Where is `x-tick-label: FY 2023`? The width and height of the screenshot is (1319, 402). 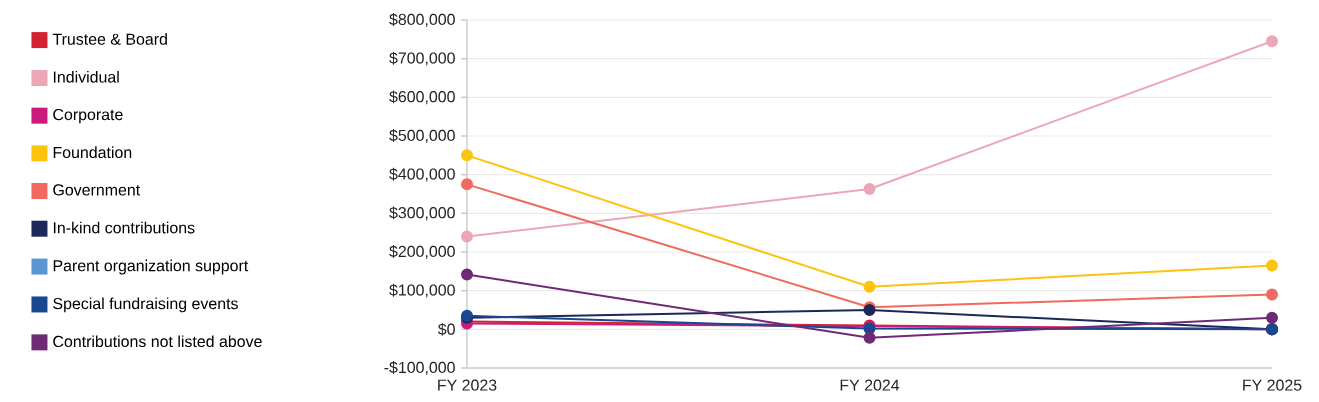 x-tick-label: FY 2023 is located at coordinates (467, 385).